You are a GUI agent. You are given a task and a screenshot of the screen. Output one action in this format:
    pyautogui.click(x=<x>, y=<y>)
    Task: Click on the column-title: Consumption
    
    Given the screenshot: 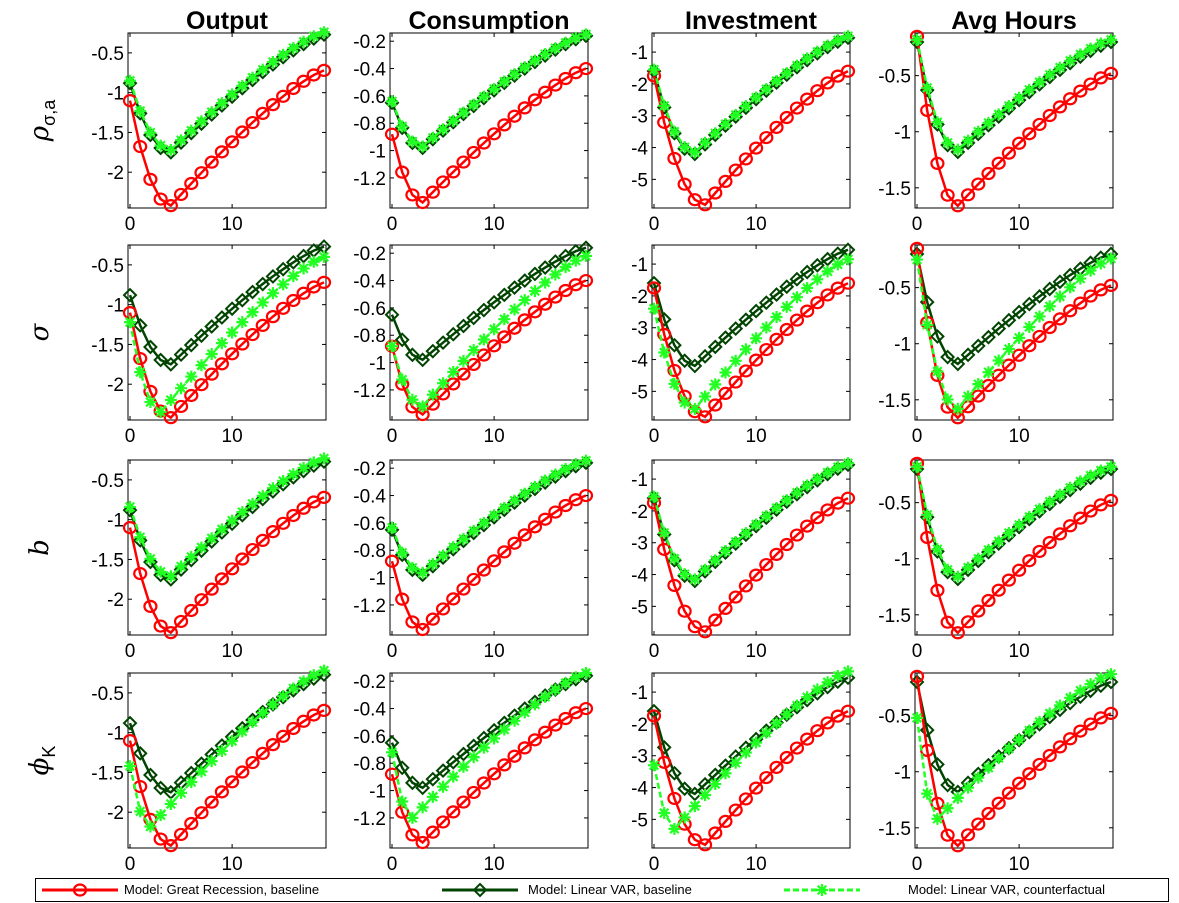 What is the action you would take?
    pyautogui.click(x=488, y=21)
    